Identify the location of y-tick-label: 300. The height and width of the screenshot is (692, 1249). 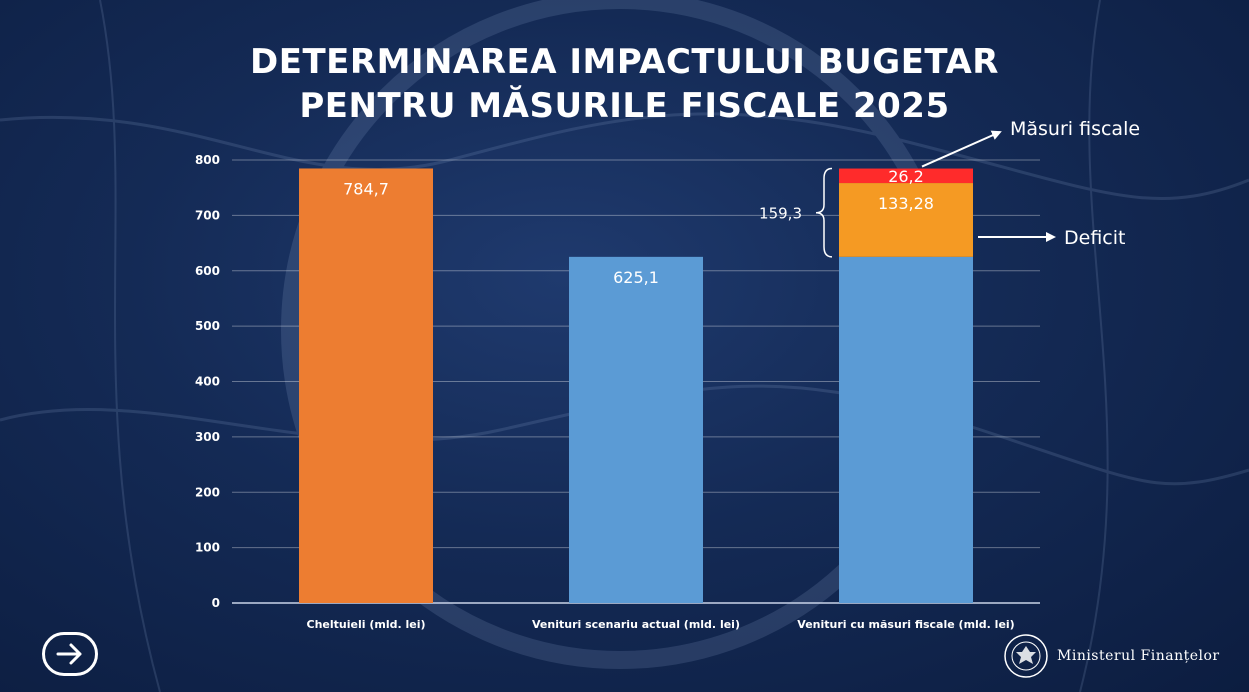
(207, 437).